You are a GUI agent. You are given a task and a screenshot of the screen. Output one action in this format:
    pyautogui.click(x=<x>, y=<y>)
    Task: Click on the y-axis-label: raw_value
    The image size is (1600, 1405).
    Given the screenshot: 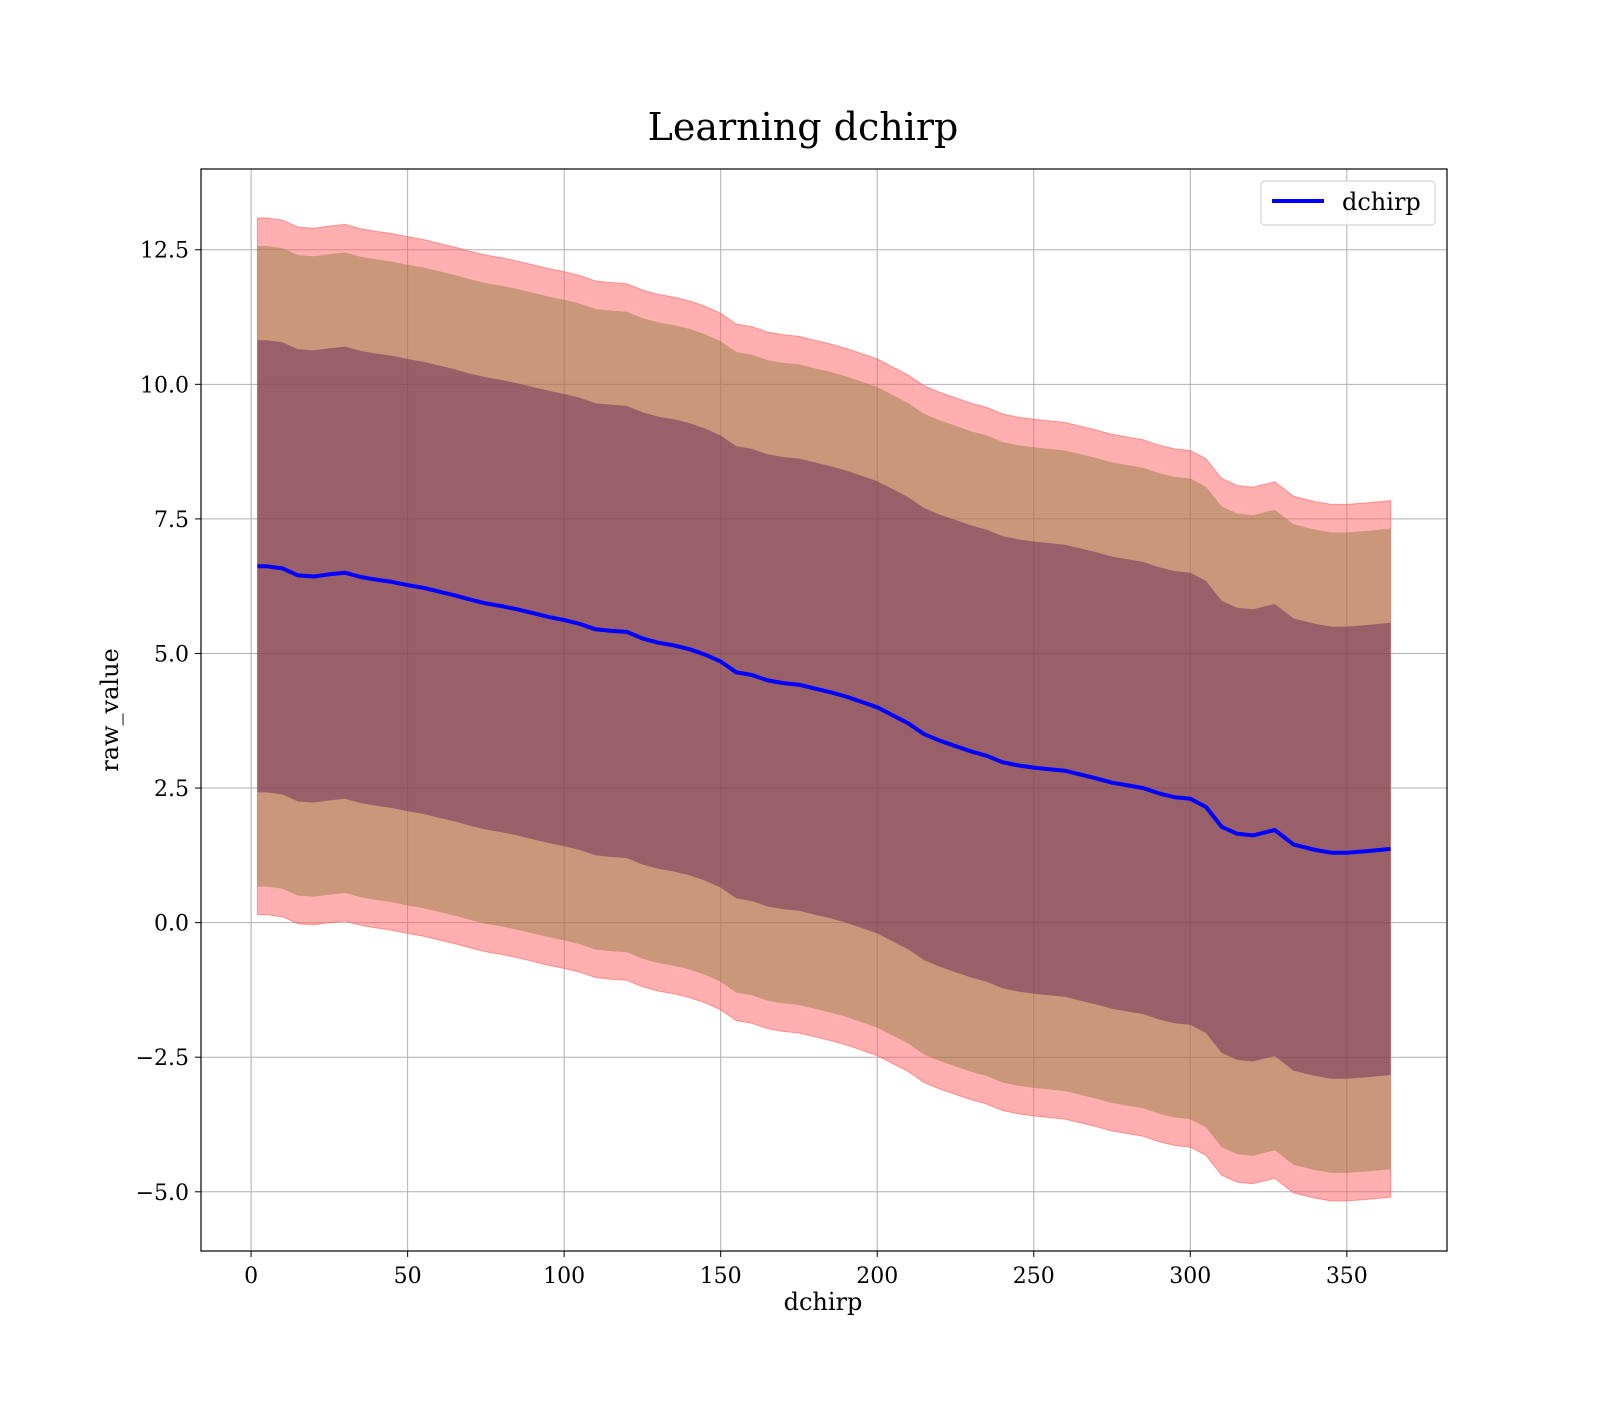 What is the action you would take?
    pyautogui.click(x=110, y=710)
    